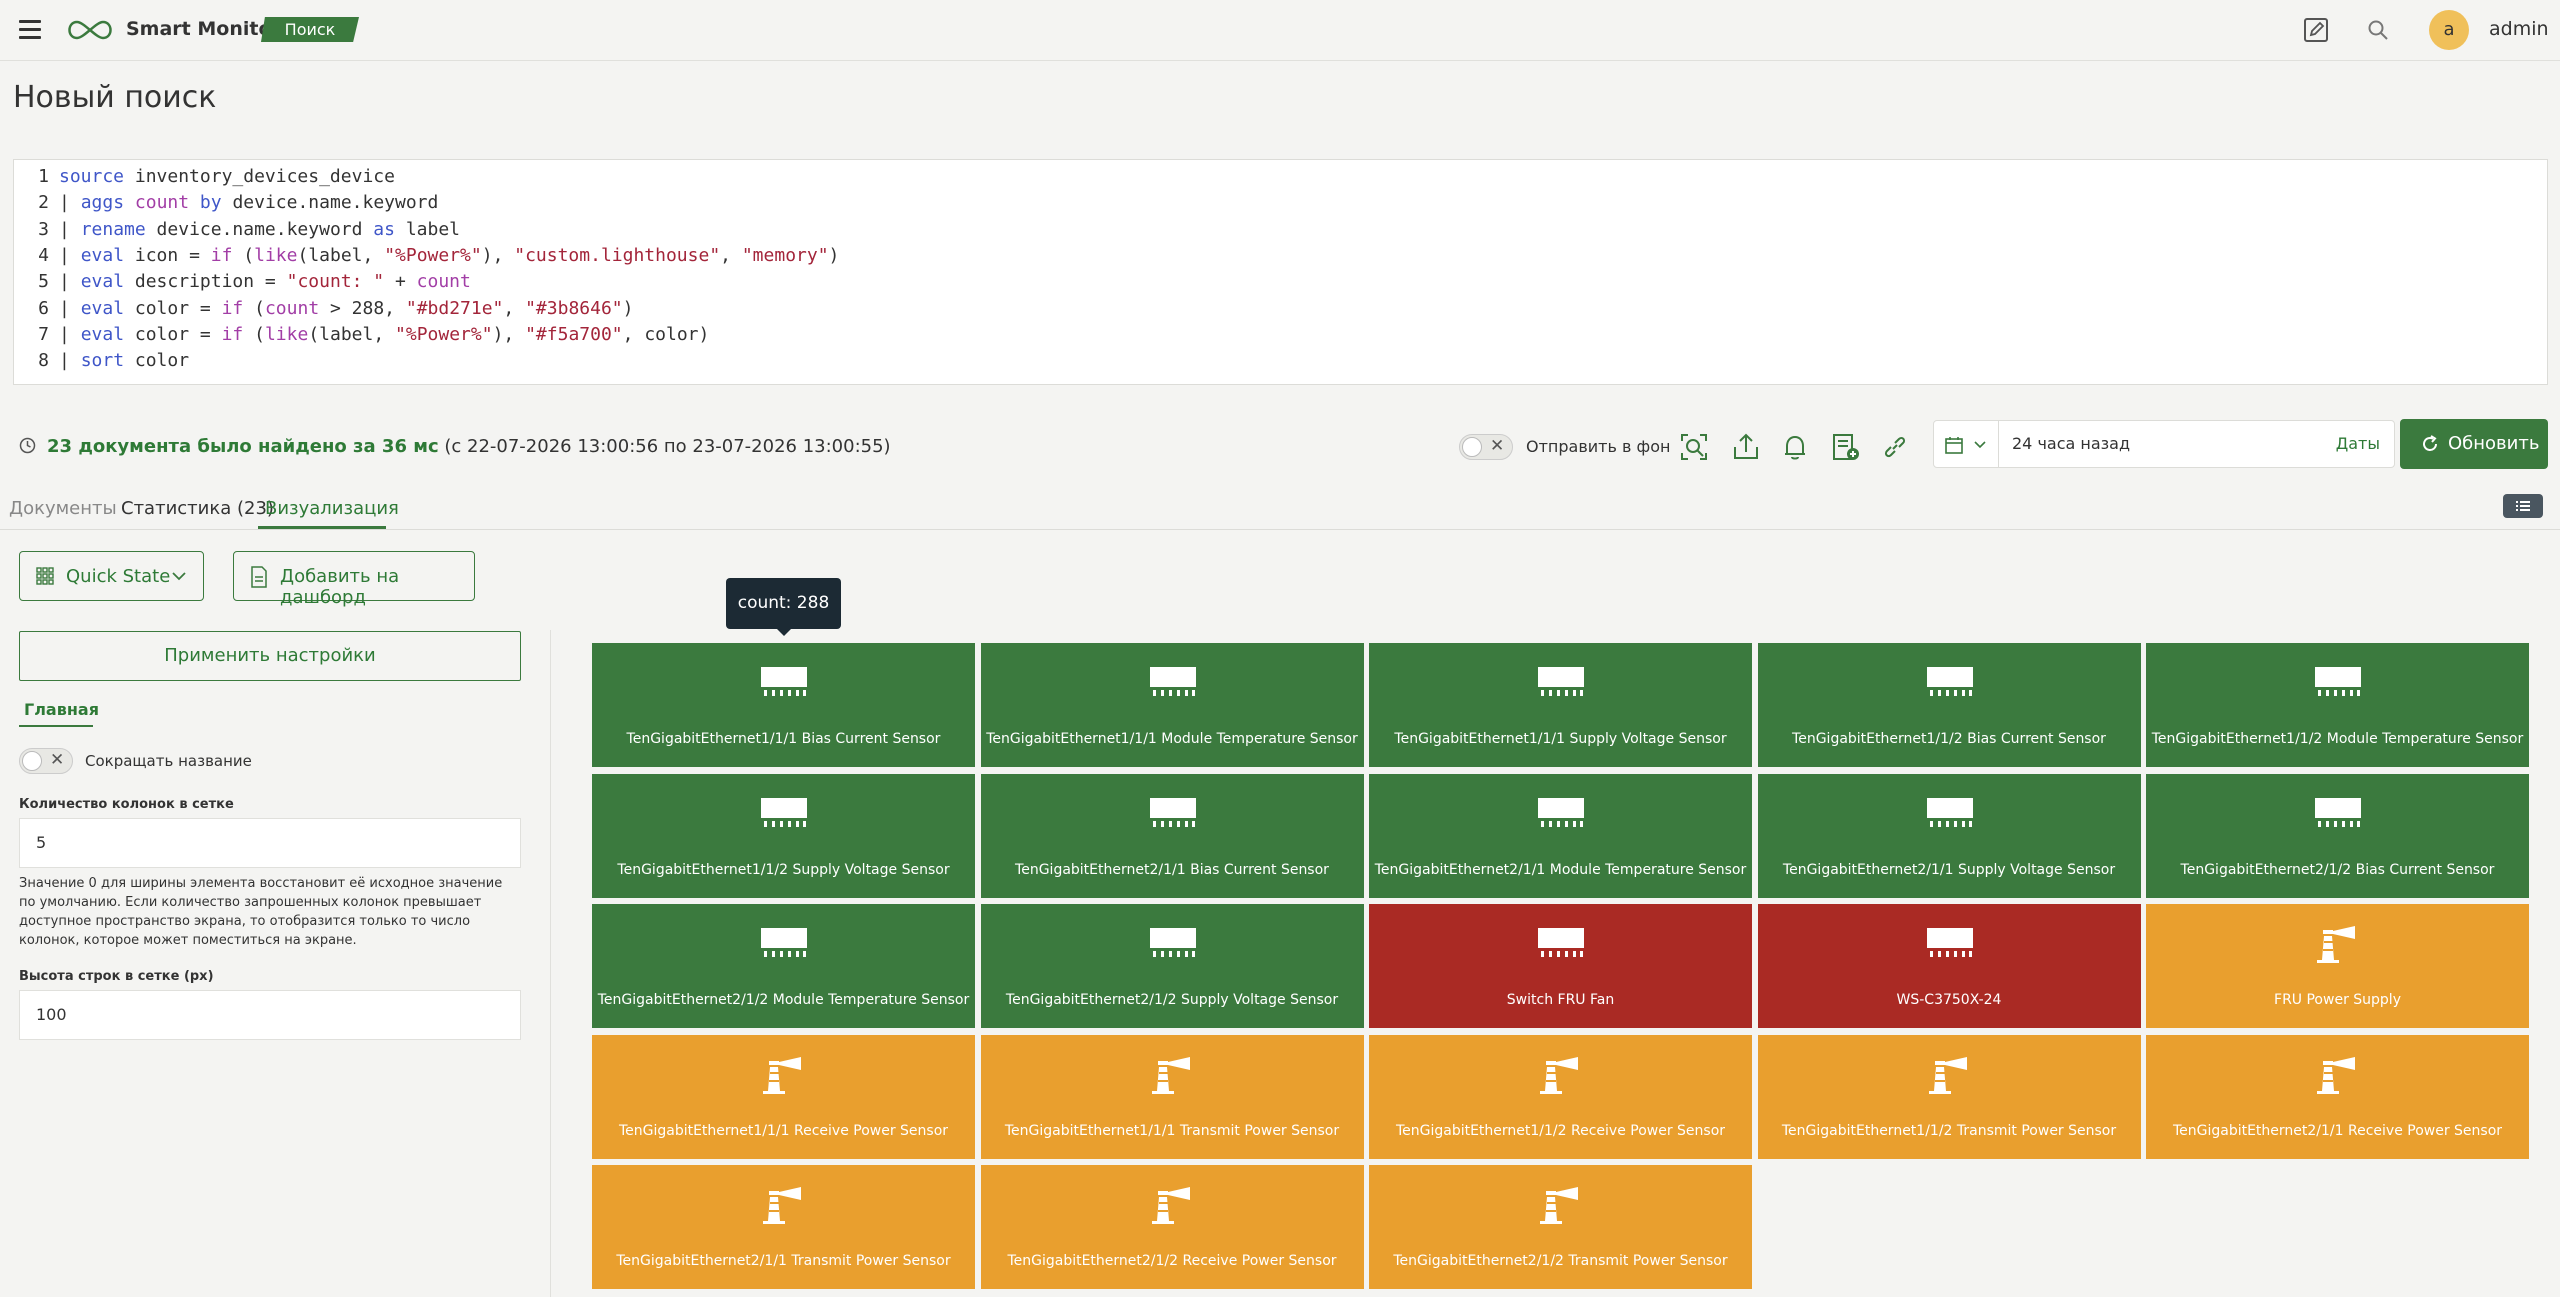 This screenshot has height=1297, width=2560. I want to click on edit-icon, so click(2316, 30).